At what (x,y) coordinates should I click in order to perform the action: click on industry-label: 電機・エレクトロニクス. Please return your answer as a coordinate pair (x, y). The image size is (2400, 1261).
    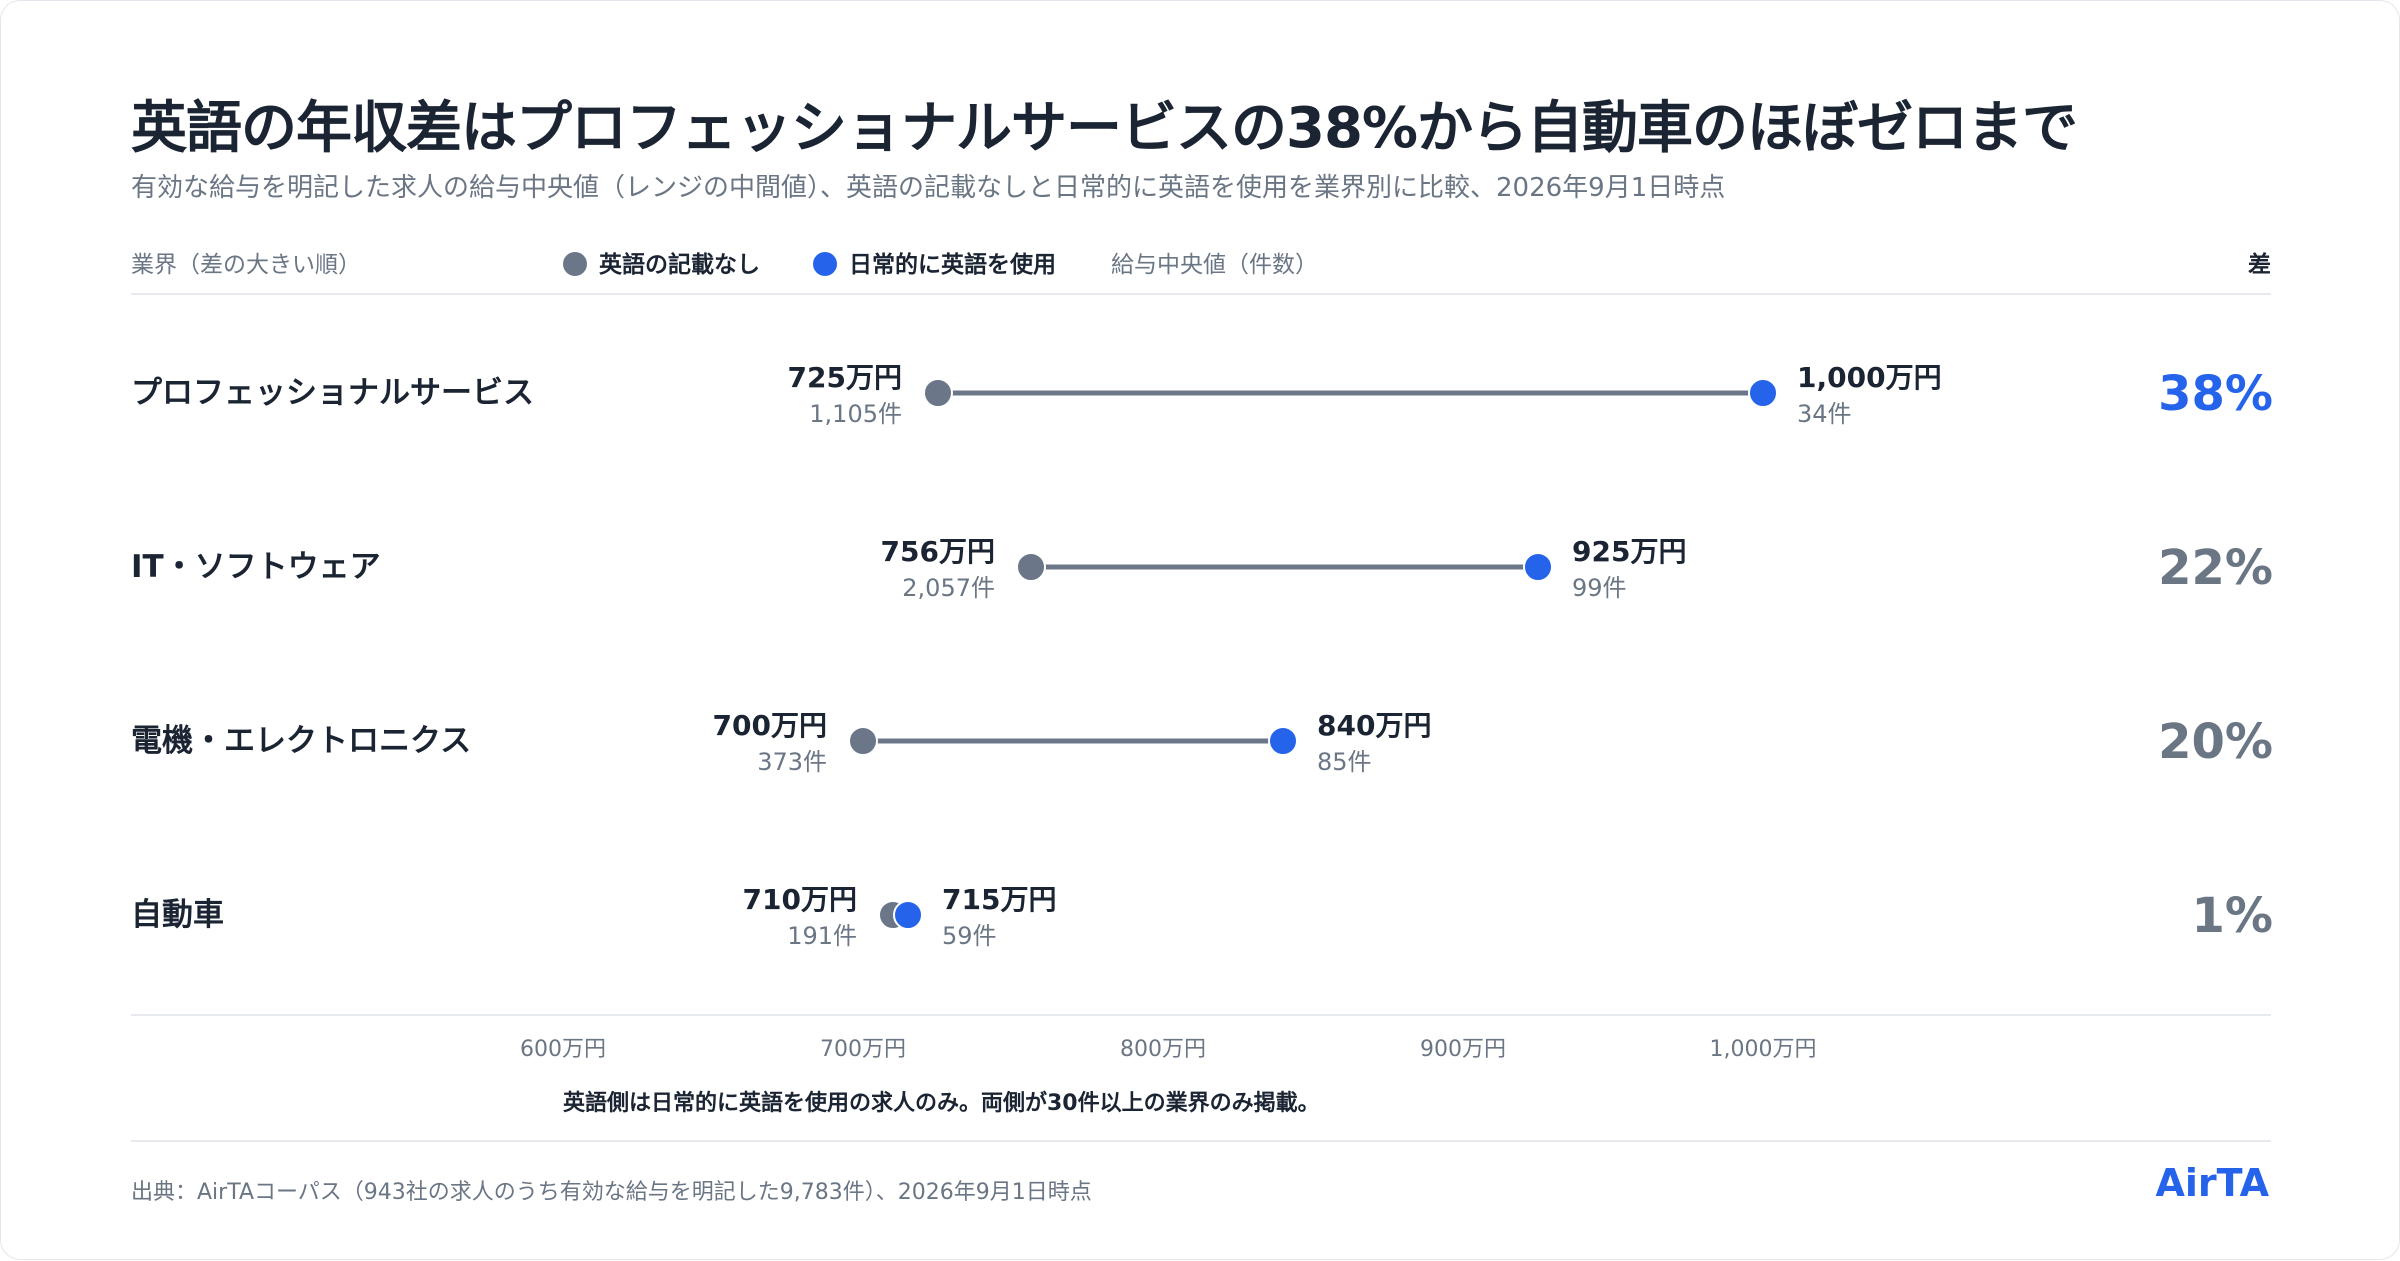
    Looking at the image, I should click on (301, 741).